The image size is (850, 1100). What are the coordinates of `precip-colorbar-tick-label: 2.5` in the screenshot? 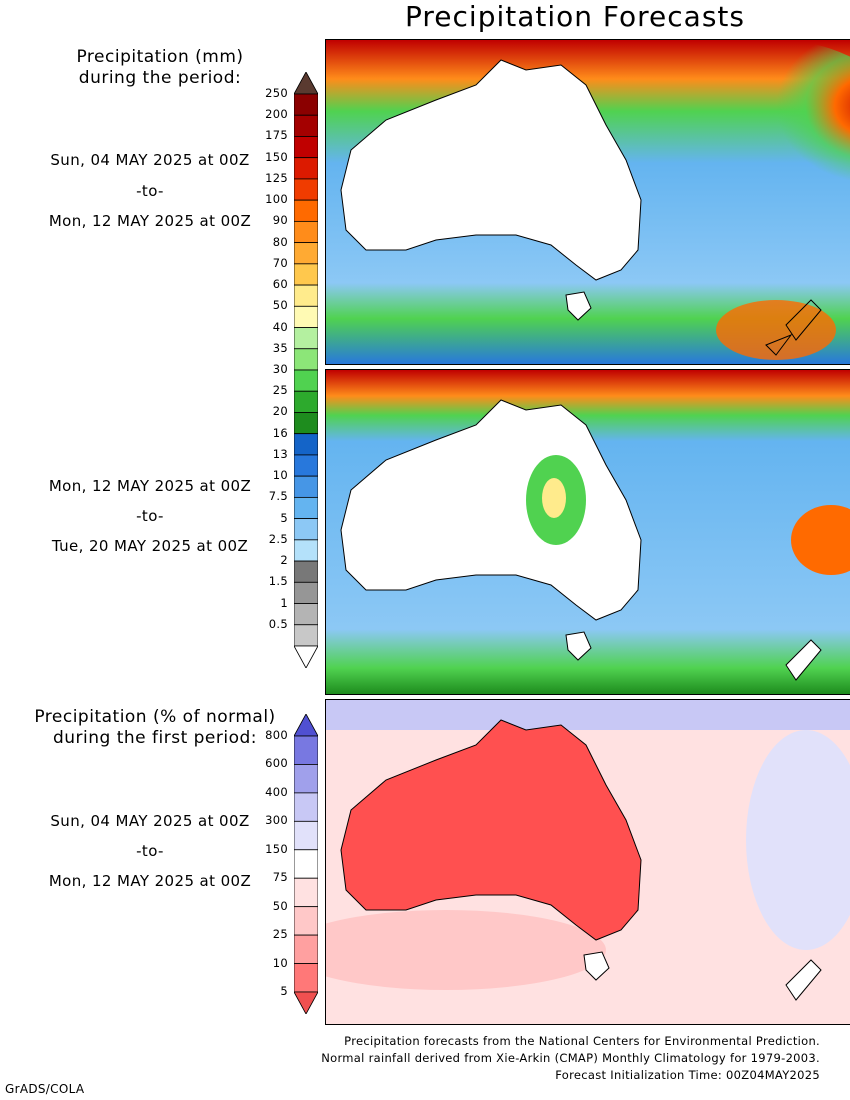 It's located at (278, 538).